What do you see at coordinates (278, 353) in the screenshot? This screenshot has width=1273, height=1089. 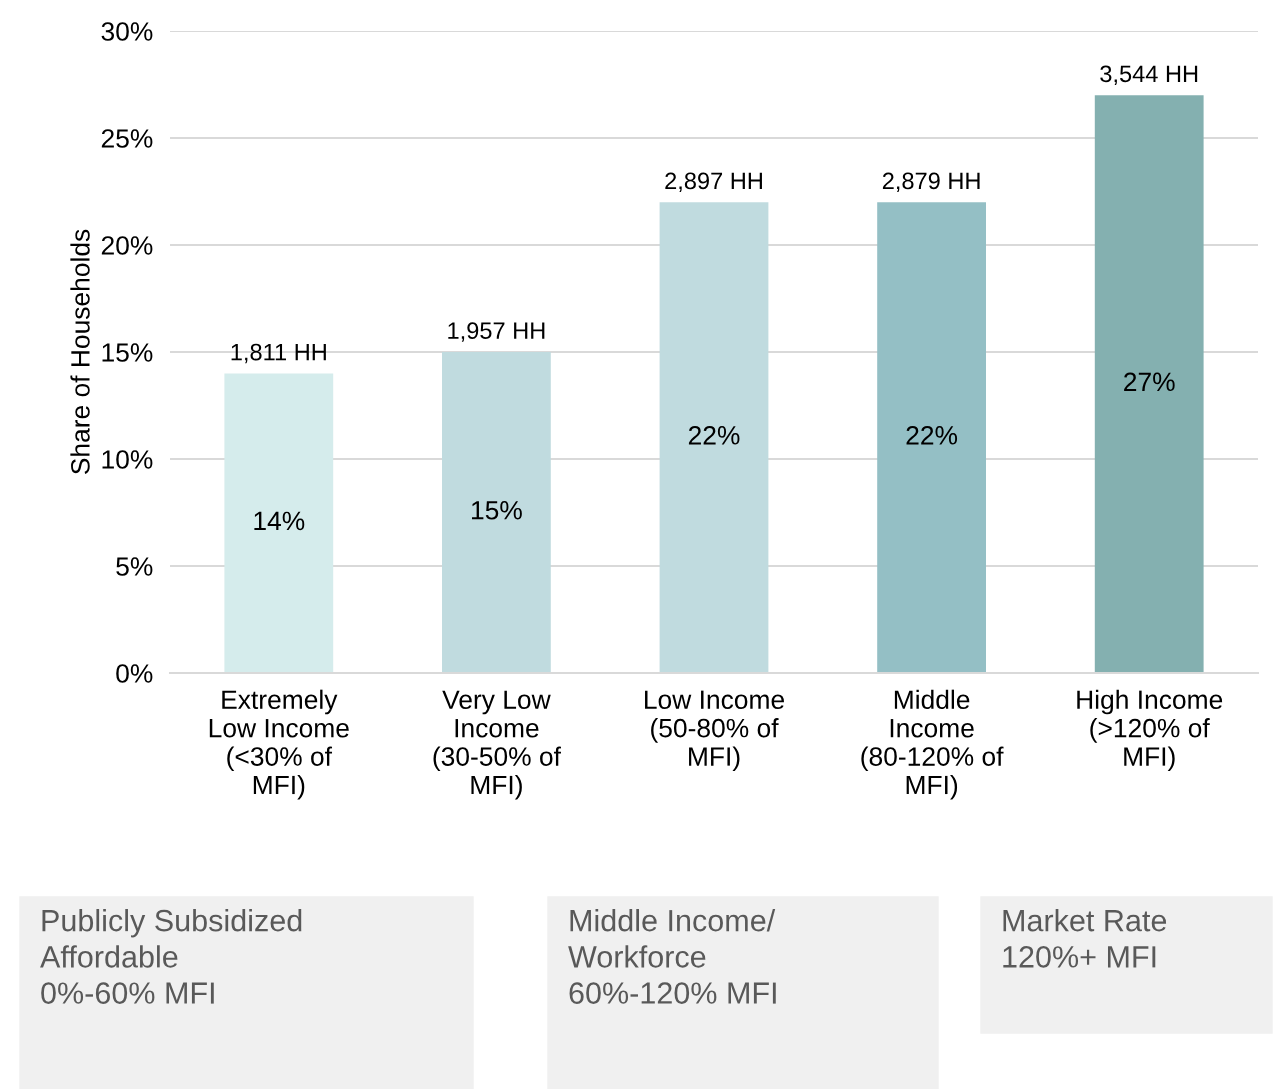 I see `annotation: 1,811 HH` at bounding box center [278, 353].